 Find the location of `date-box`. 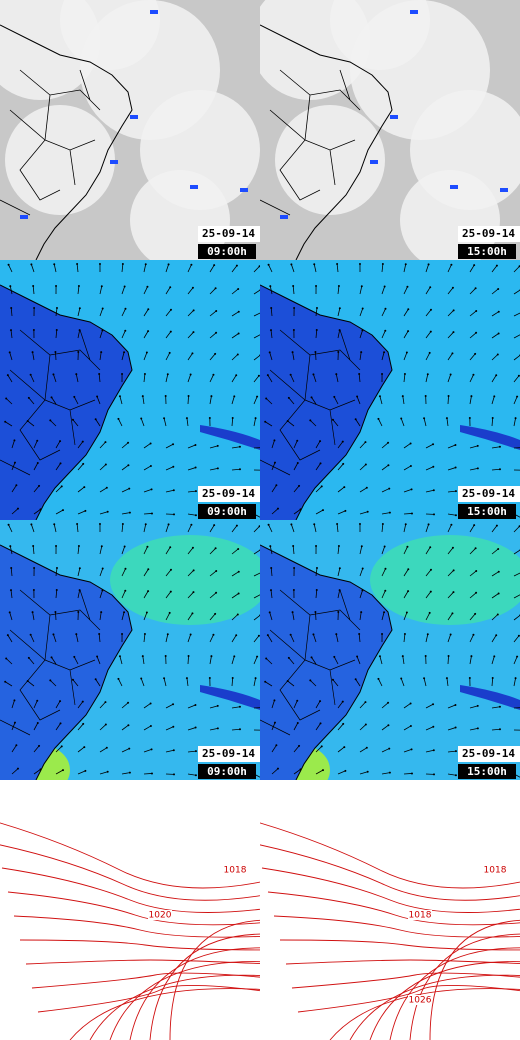

date-box is located at coordinates (229, 494).